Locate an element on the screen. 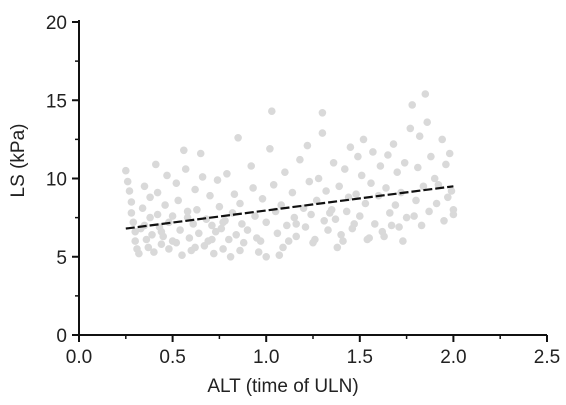  x-tick-label: 1.5 is located at coordinates (360, 357).